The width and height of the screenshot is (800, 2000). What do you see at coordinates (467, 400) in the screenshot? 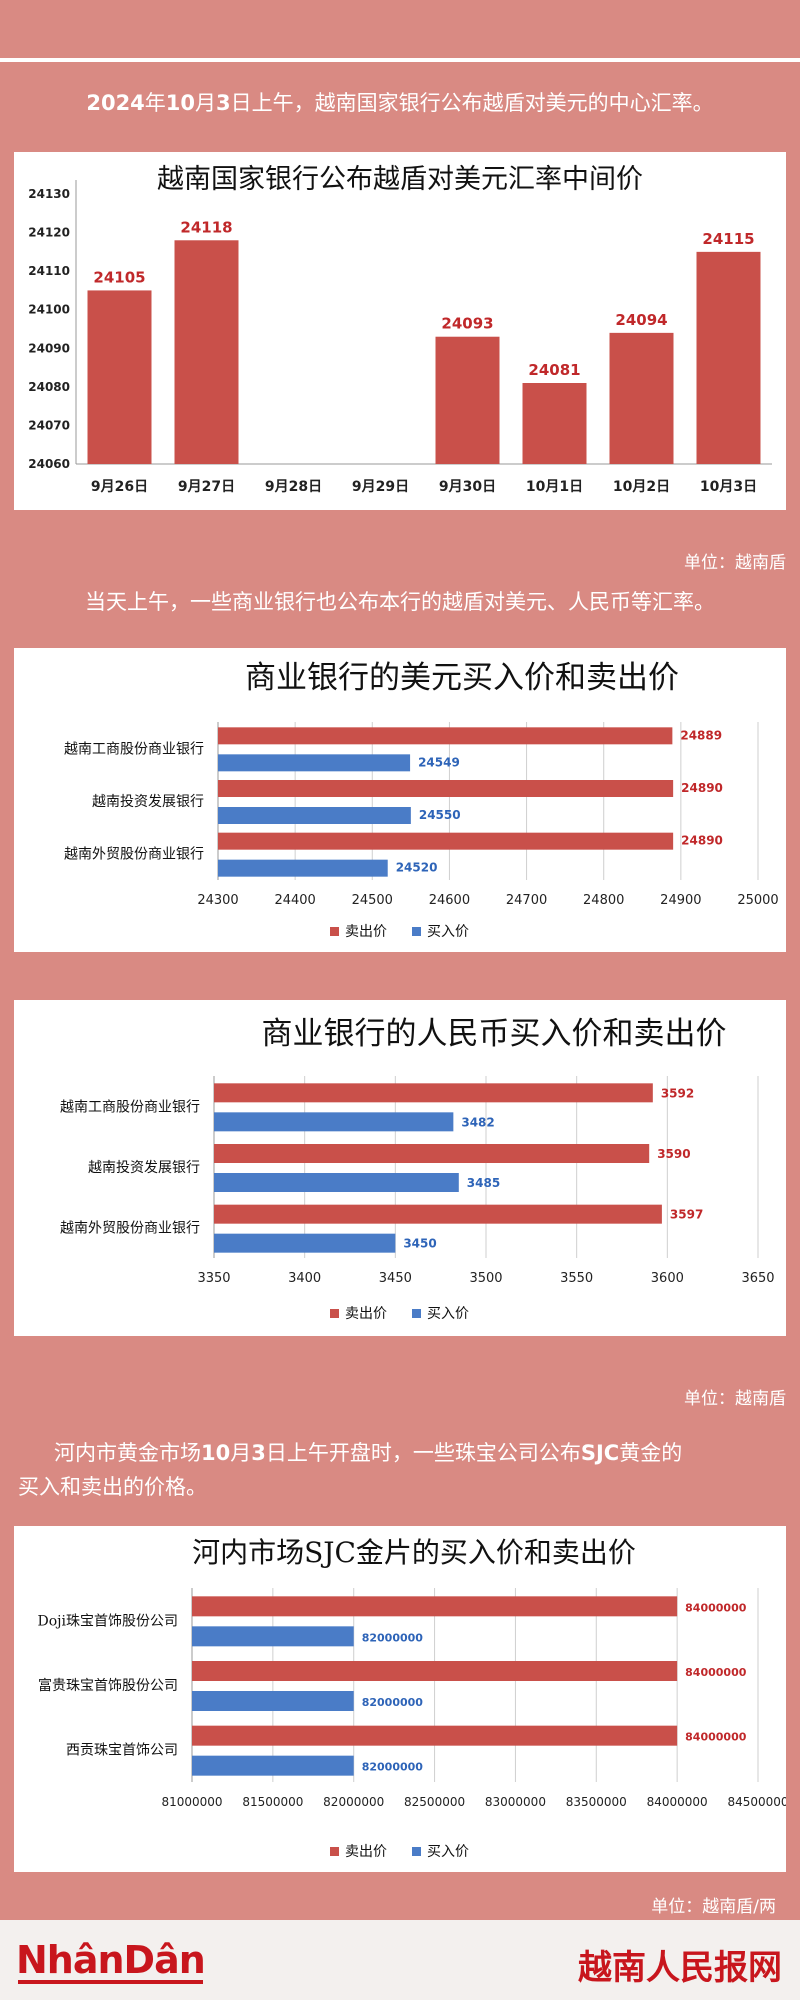
I see `bar-9月30日` at bounding box center [467, 400].